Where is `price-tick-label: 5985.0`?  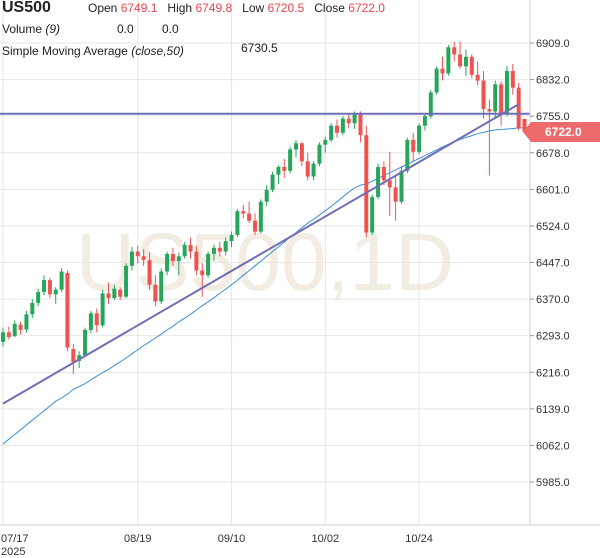
price-tick-label: 5985.0 is located at coordinates (553, 483).